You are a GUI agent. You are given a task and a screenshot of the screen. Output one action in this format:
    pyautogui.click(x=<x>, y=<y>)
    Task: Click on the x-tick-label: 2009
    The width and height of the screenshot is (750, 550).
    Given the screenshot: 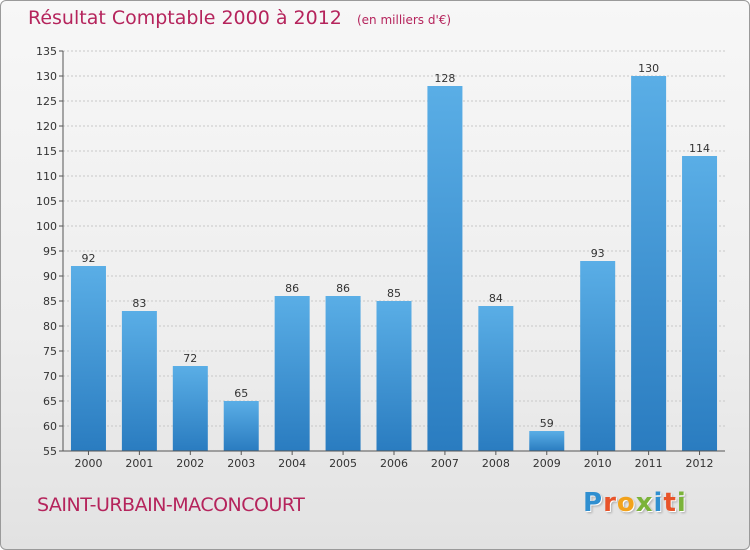 What is the action you would take?
    pyautogui.click(x=547, y=463)
    